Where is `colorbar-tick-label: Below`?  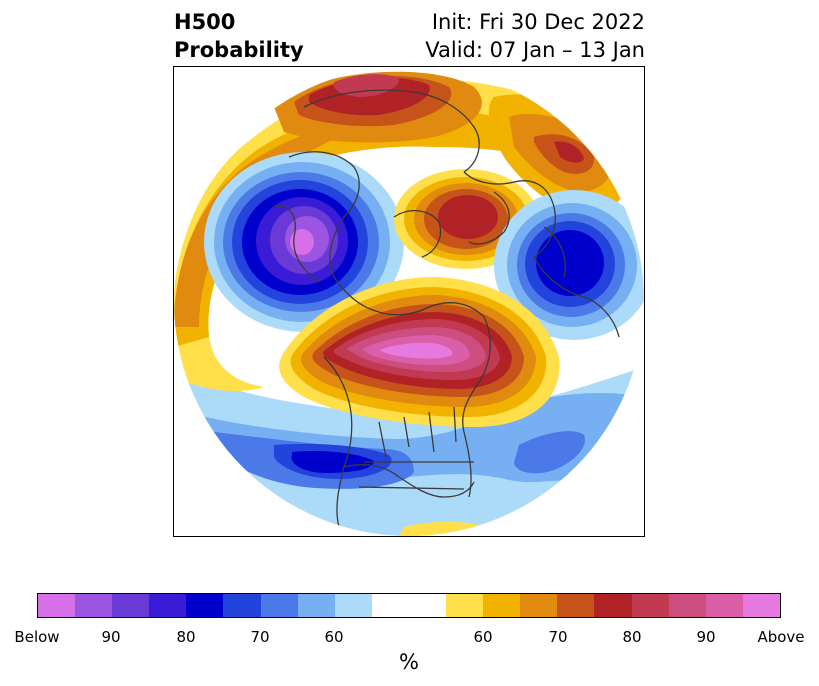 colorbar-tick-label: Below is located at coordinates (37, 637).